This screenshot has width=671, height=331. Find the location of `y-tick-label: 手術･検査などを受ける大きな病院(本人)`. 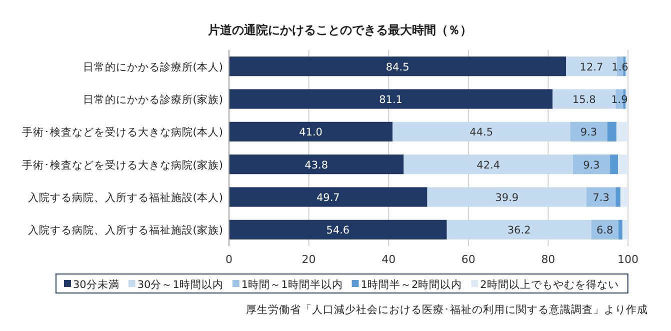

y-tick-label: 手術･検査などを受ける大きな病院(本人) is located at coordinates (122, 132).